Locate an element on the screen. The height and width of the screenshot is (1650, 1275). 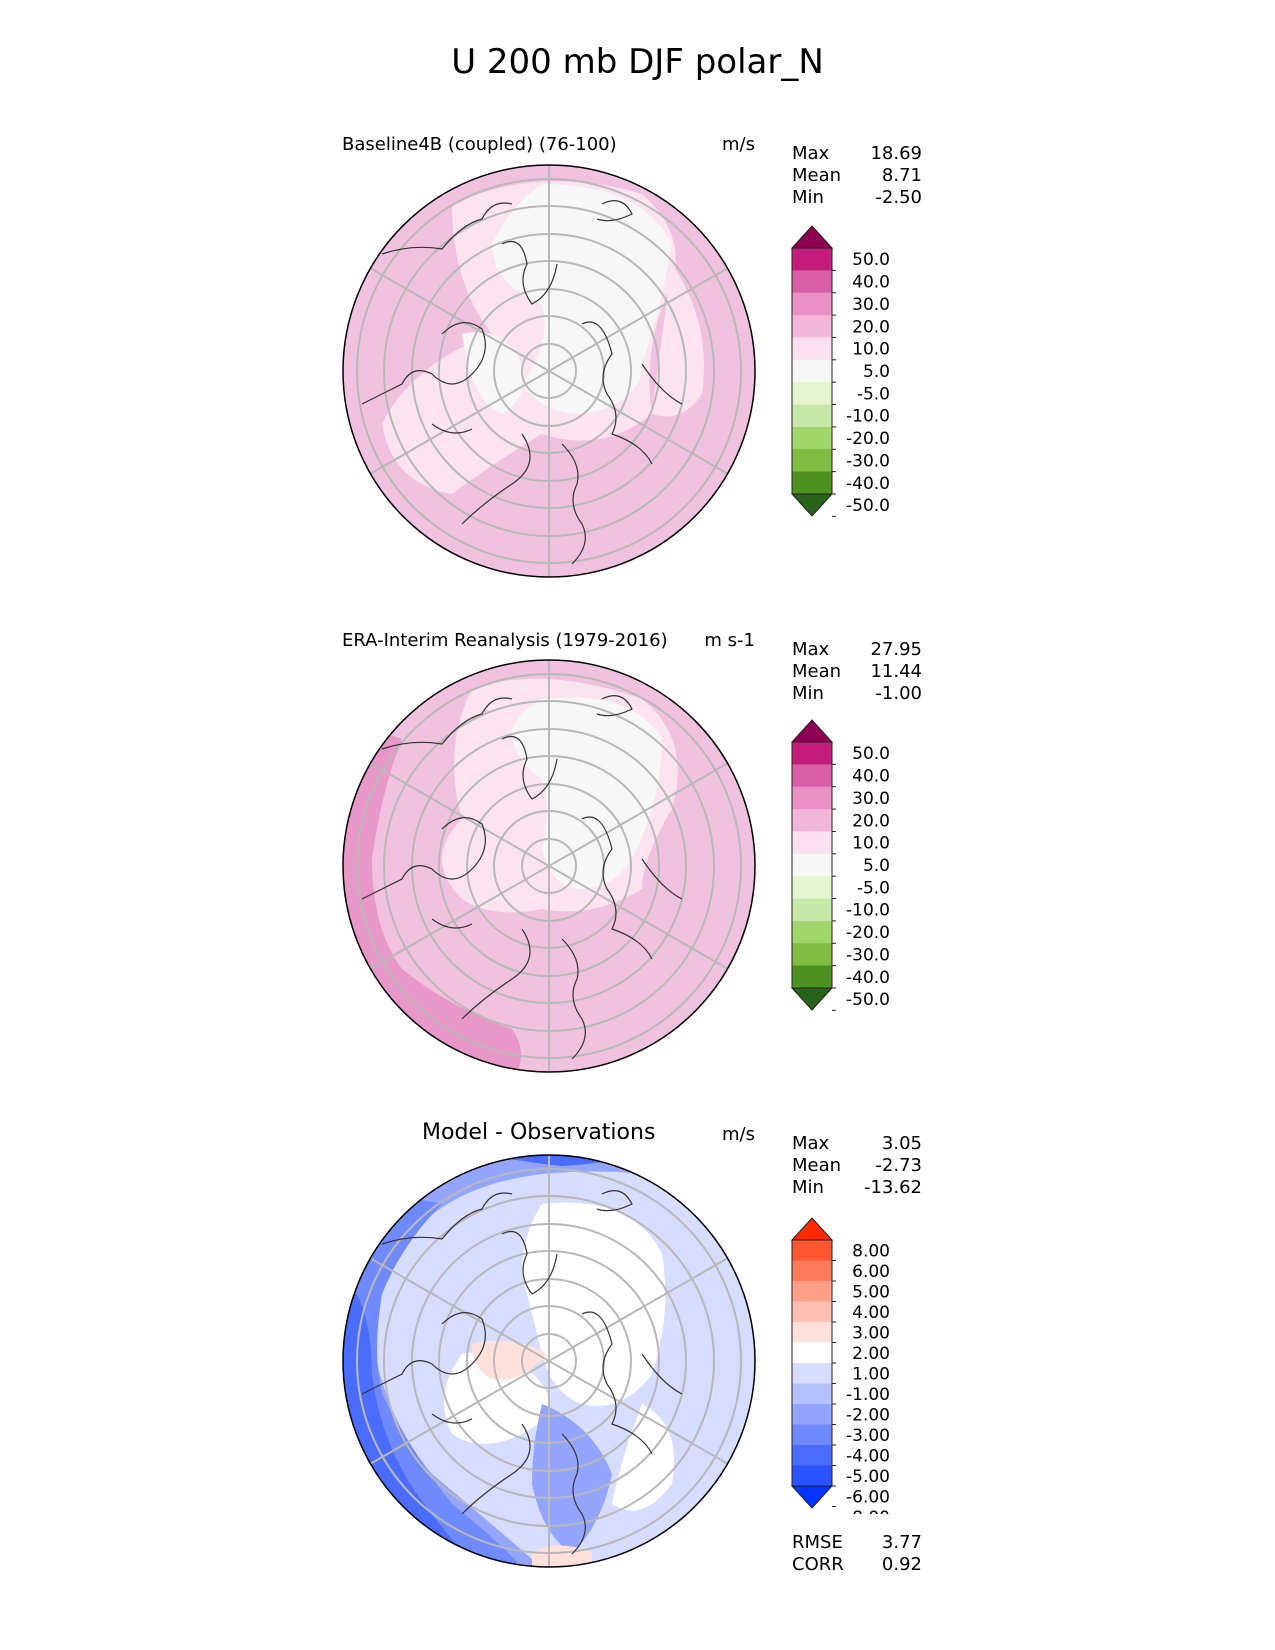
colorbar-tick-label: -4.00 is located at coordinates (868, 1456).